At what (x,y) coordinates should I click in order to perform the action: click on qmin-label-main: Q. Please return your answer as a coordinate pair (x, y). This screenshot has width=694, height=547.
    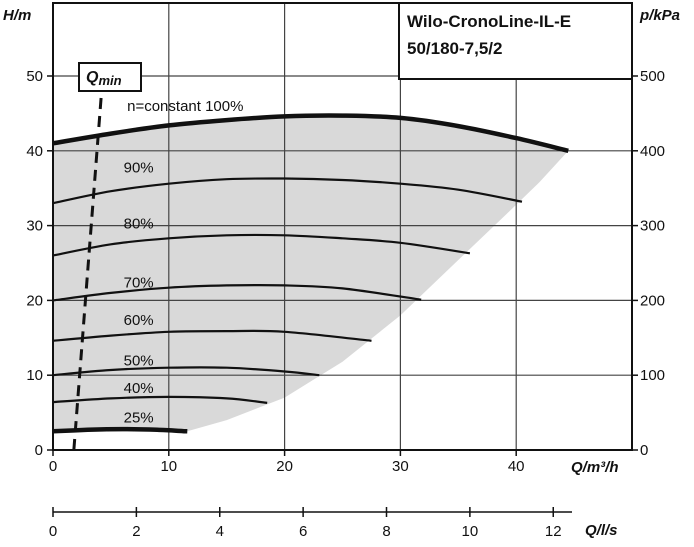
    Looking at the image, I should click on (92, 77).